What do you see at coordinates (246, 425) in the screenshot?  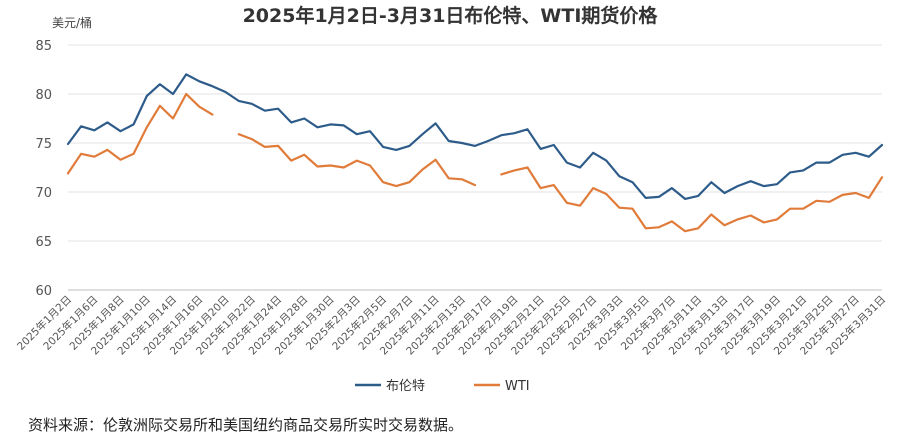 I see `source-note: 资料来源：伦敦洲际交易所和美国纽约商品交易所实时交易数据。` at bounding box center [246, 425].